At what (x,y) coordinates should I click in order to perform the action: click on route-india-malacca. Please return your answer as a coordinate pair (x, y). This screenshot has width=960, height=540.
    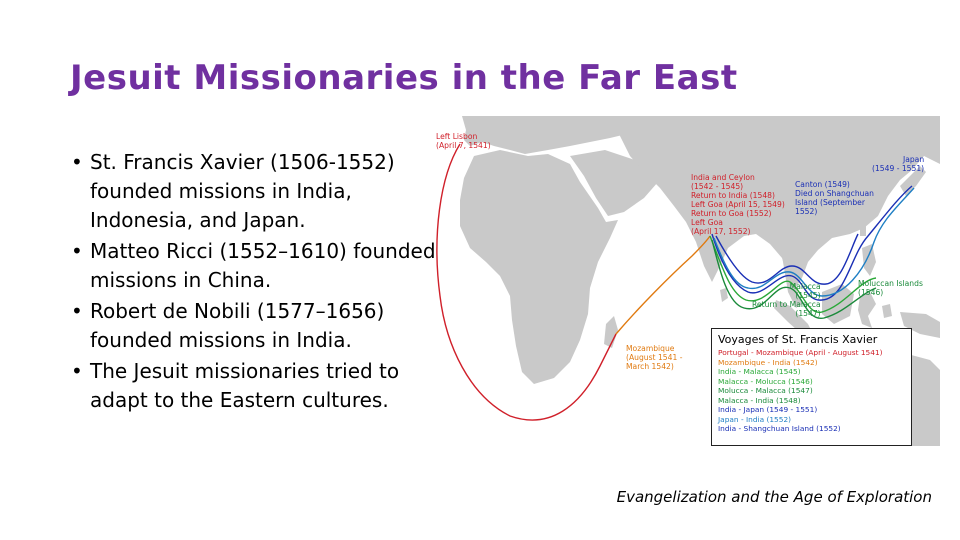
    Looking at the image, I should click on (793, 274).